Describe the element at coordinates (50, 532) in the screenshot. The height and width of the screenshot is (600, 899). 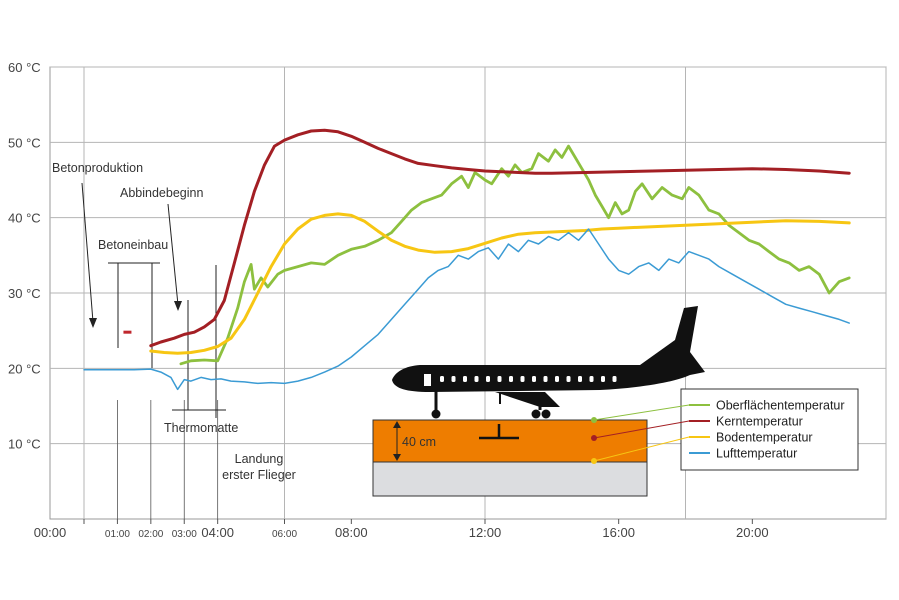
I see `x-tick-label-0: 00:00` at that location.